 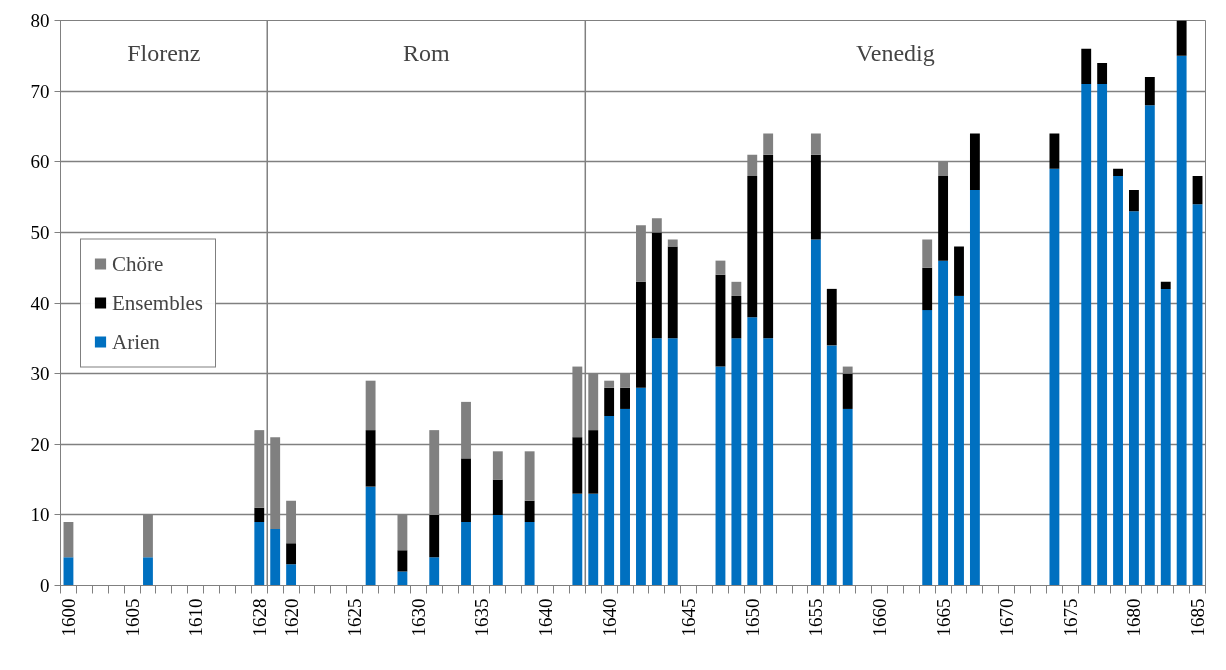 I want to click on y-tick-label: 80, so click(x=40, y=20).